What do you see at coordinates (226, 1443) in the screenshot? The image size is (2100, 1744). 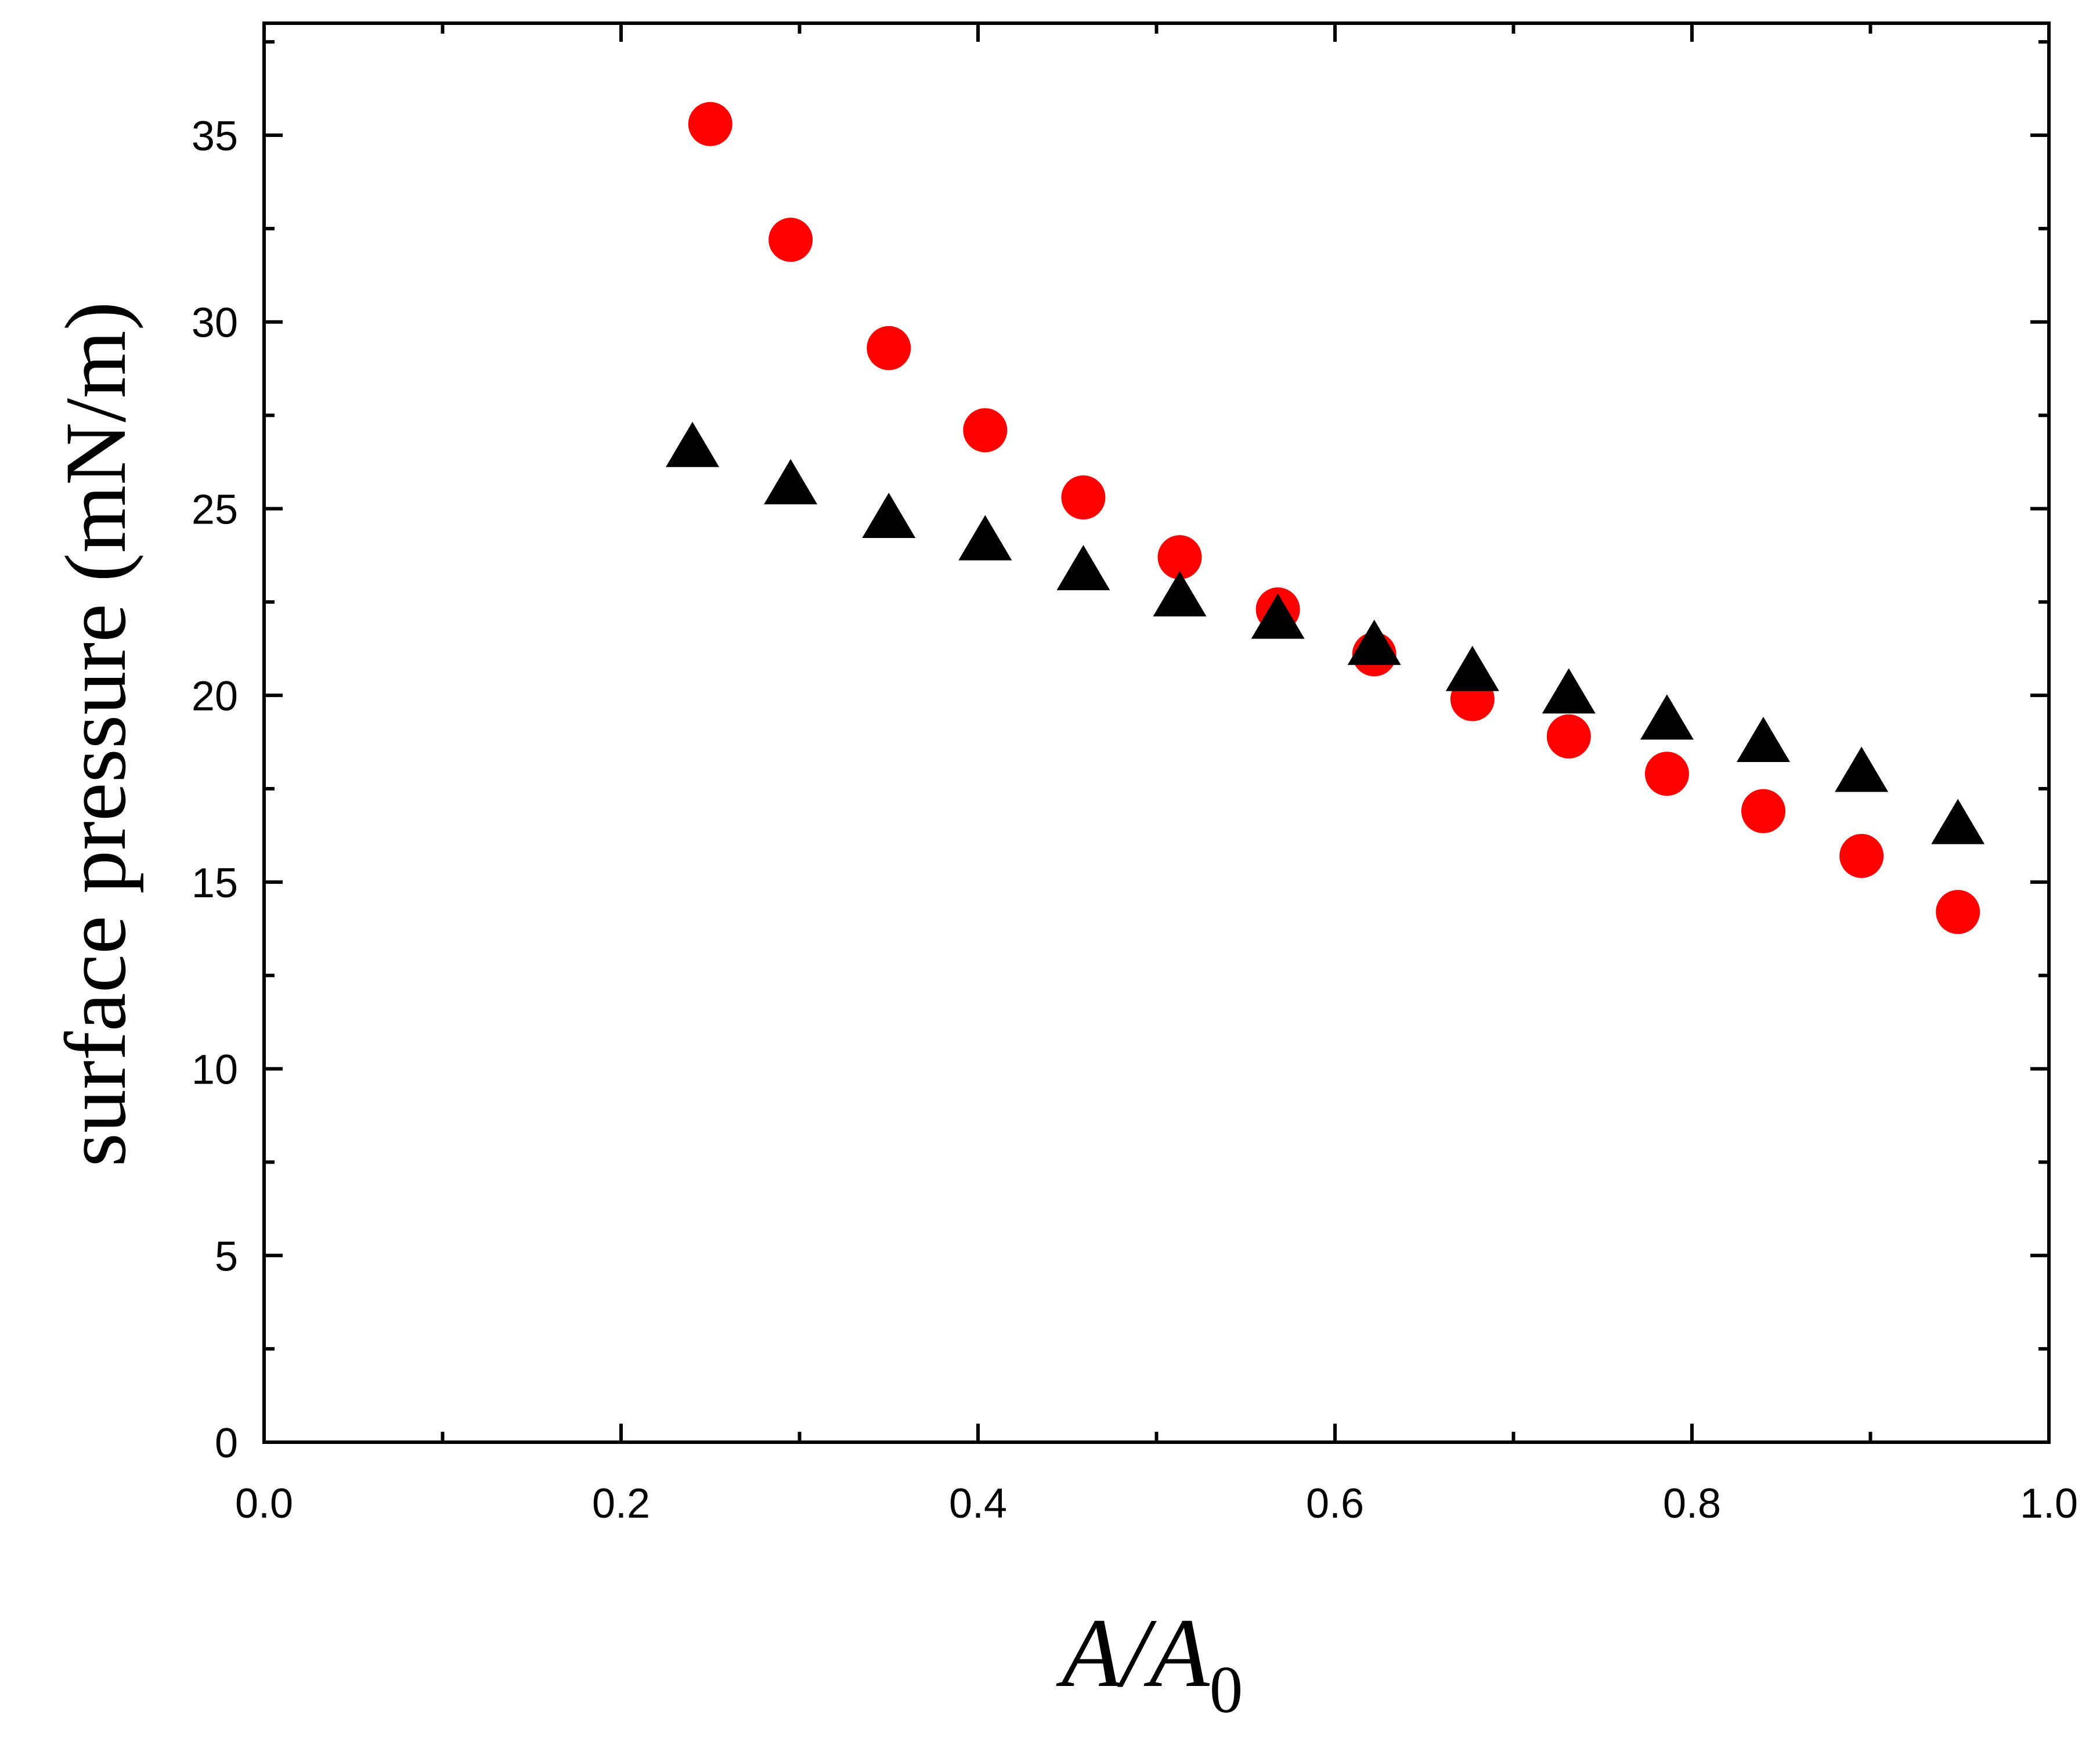 I see `y-tick-label: 0` at bounding box center [226, 1443].